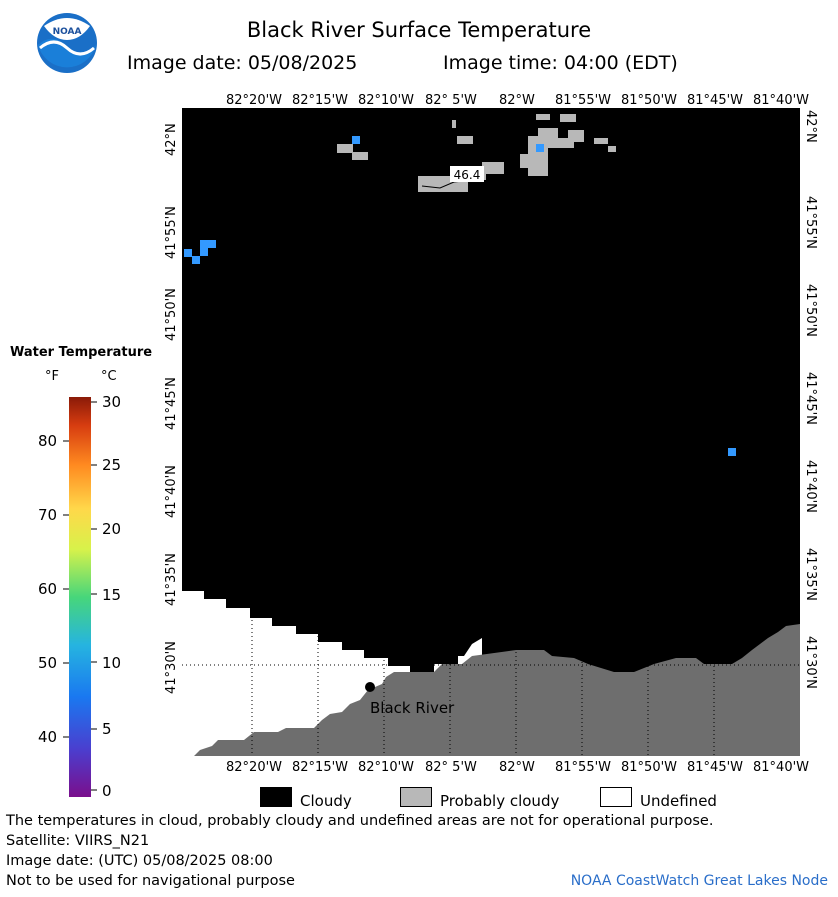  What do you see at coordinates (276, 797) in the screenshot?
I see `key-swatch-cloudy` at bounding box center [276, 797].